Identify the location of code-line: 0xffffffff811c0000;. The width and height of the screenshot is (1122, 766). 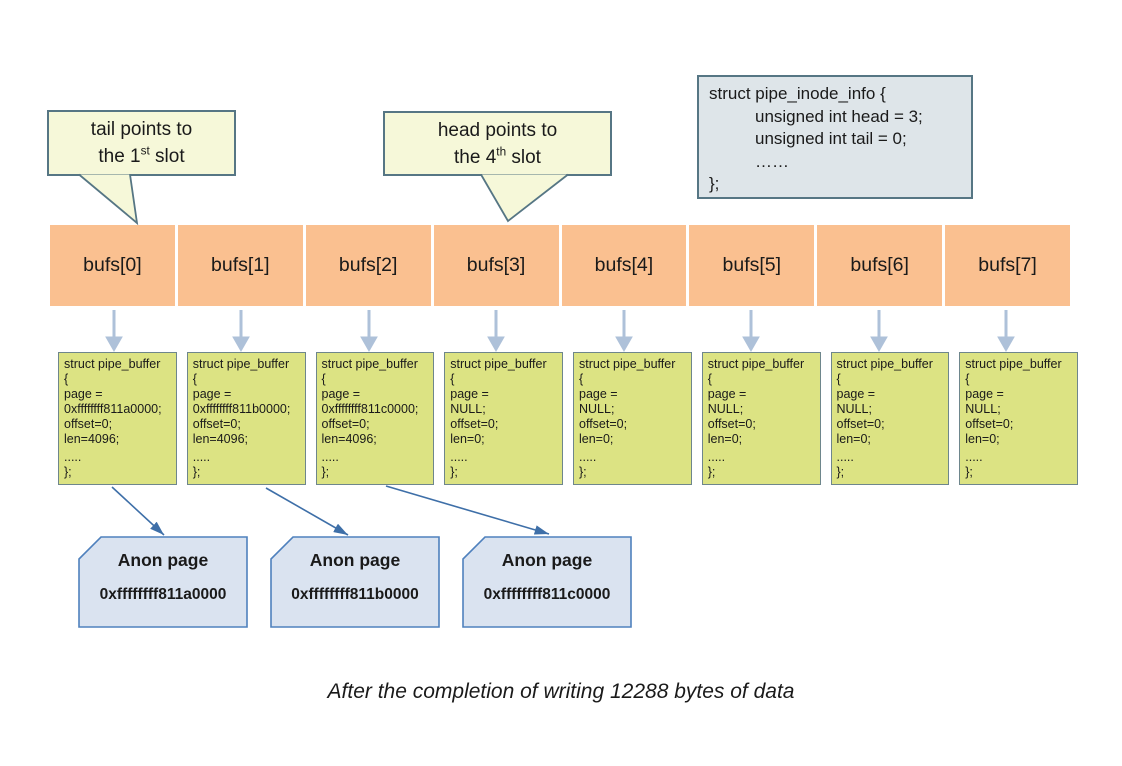
(370, 409).